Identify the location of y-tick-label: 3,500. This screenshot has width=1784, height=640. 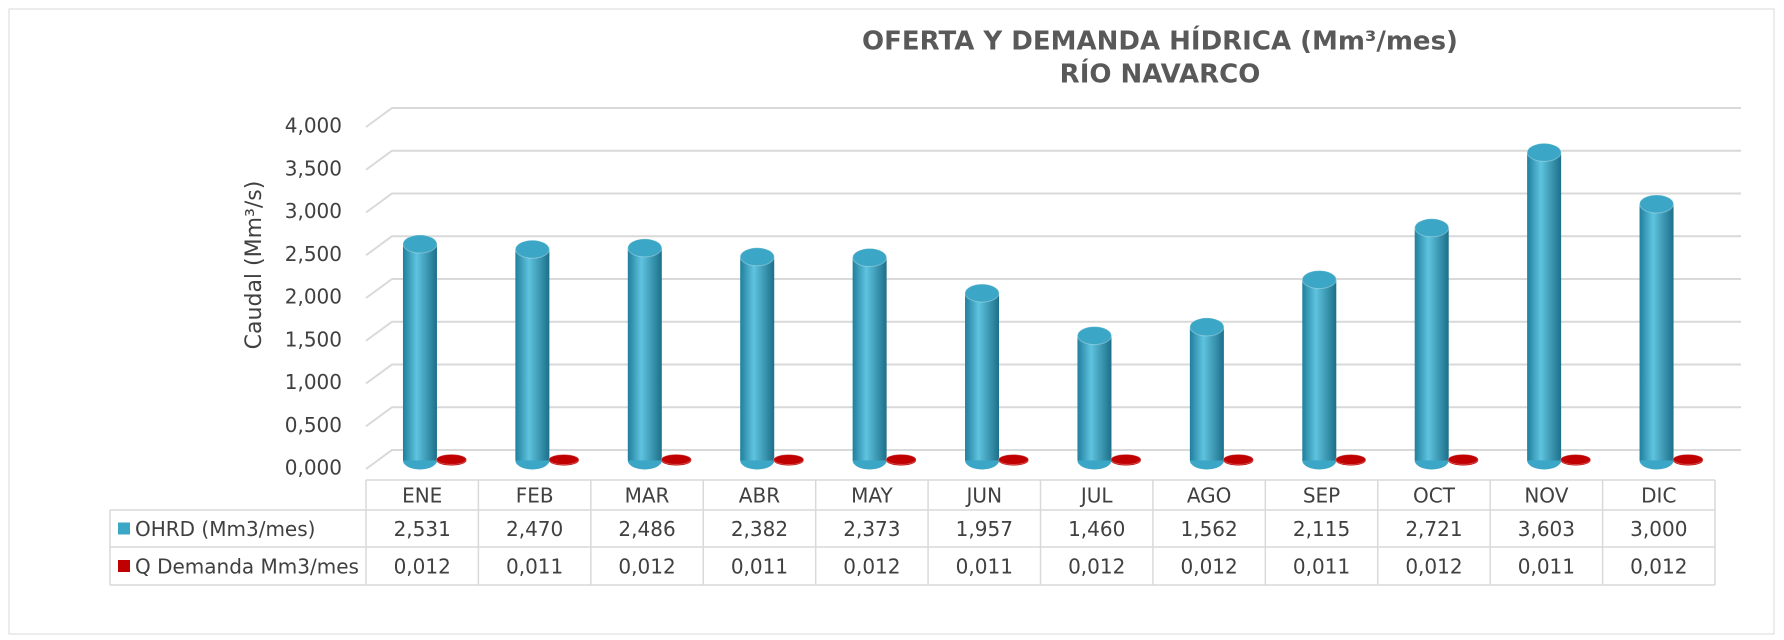
(313, 168).